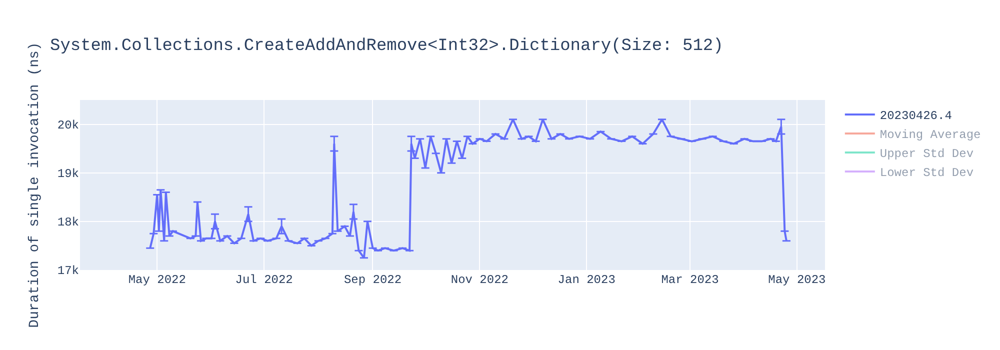  I want to click on y-tick-label: 19k, so click(68, 174).